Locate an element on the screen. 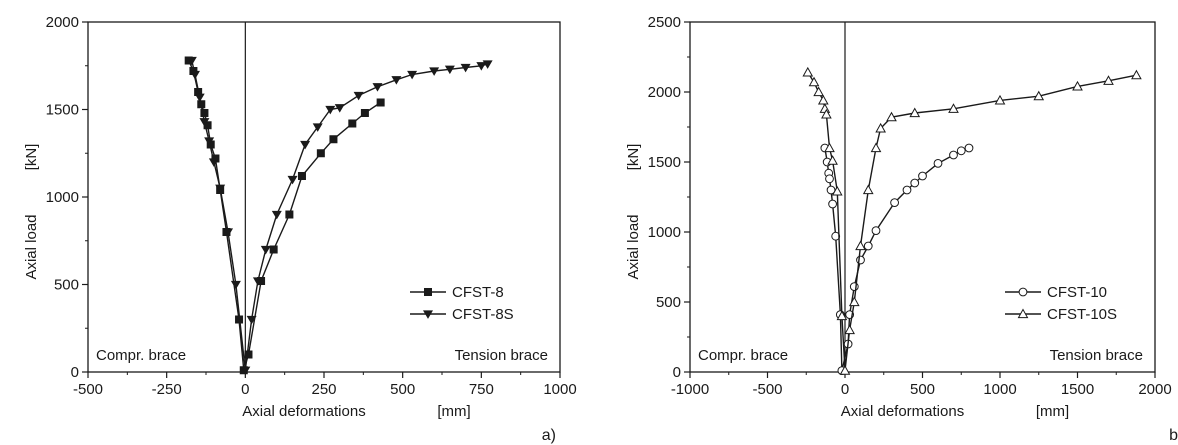  y-tick-label: 2500 is located at coordinates (664, 22).